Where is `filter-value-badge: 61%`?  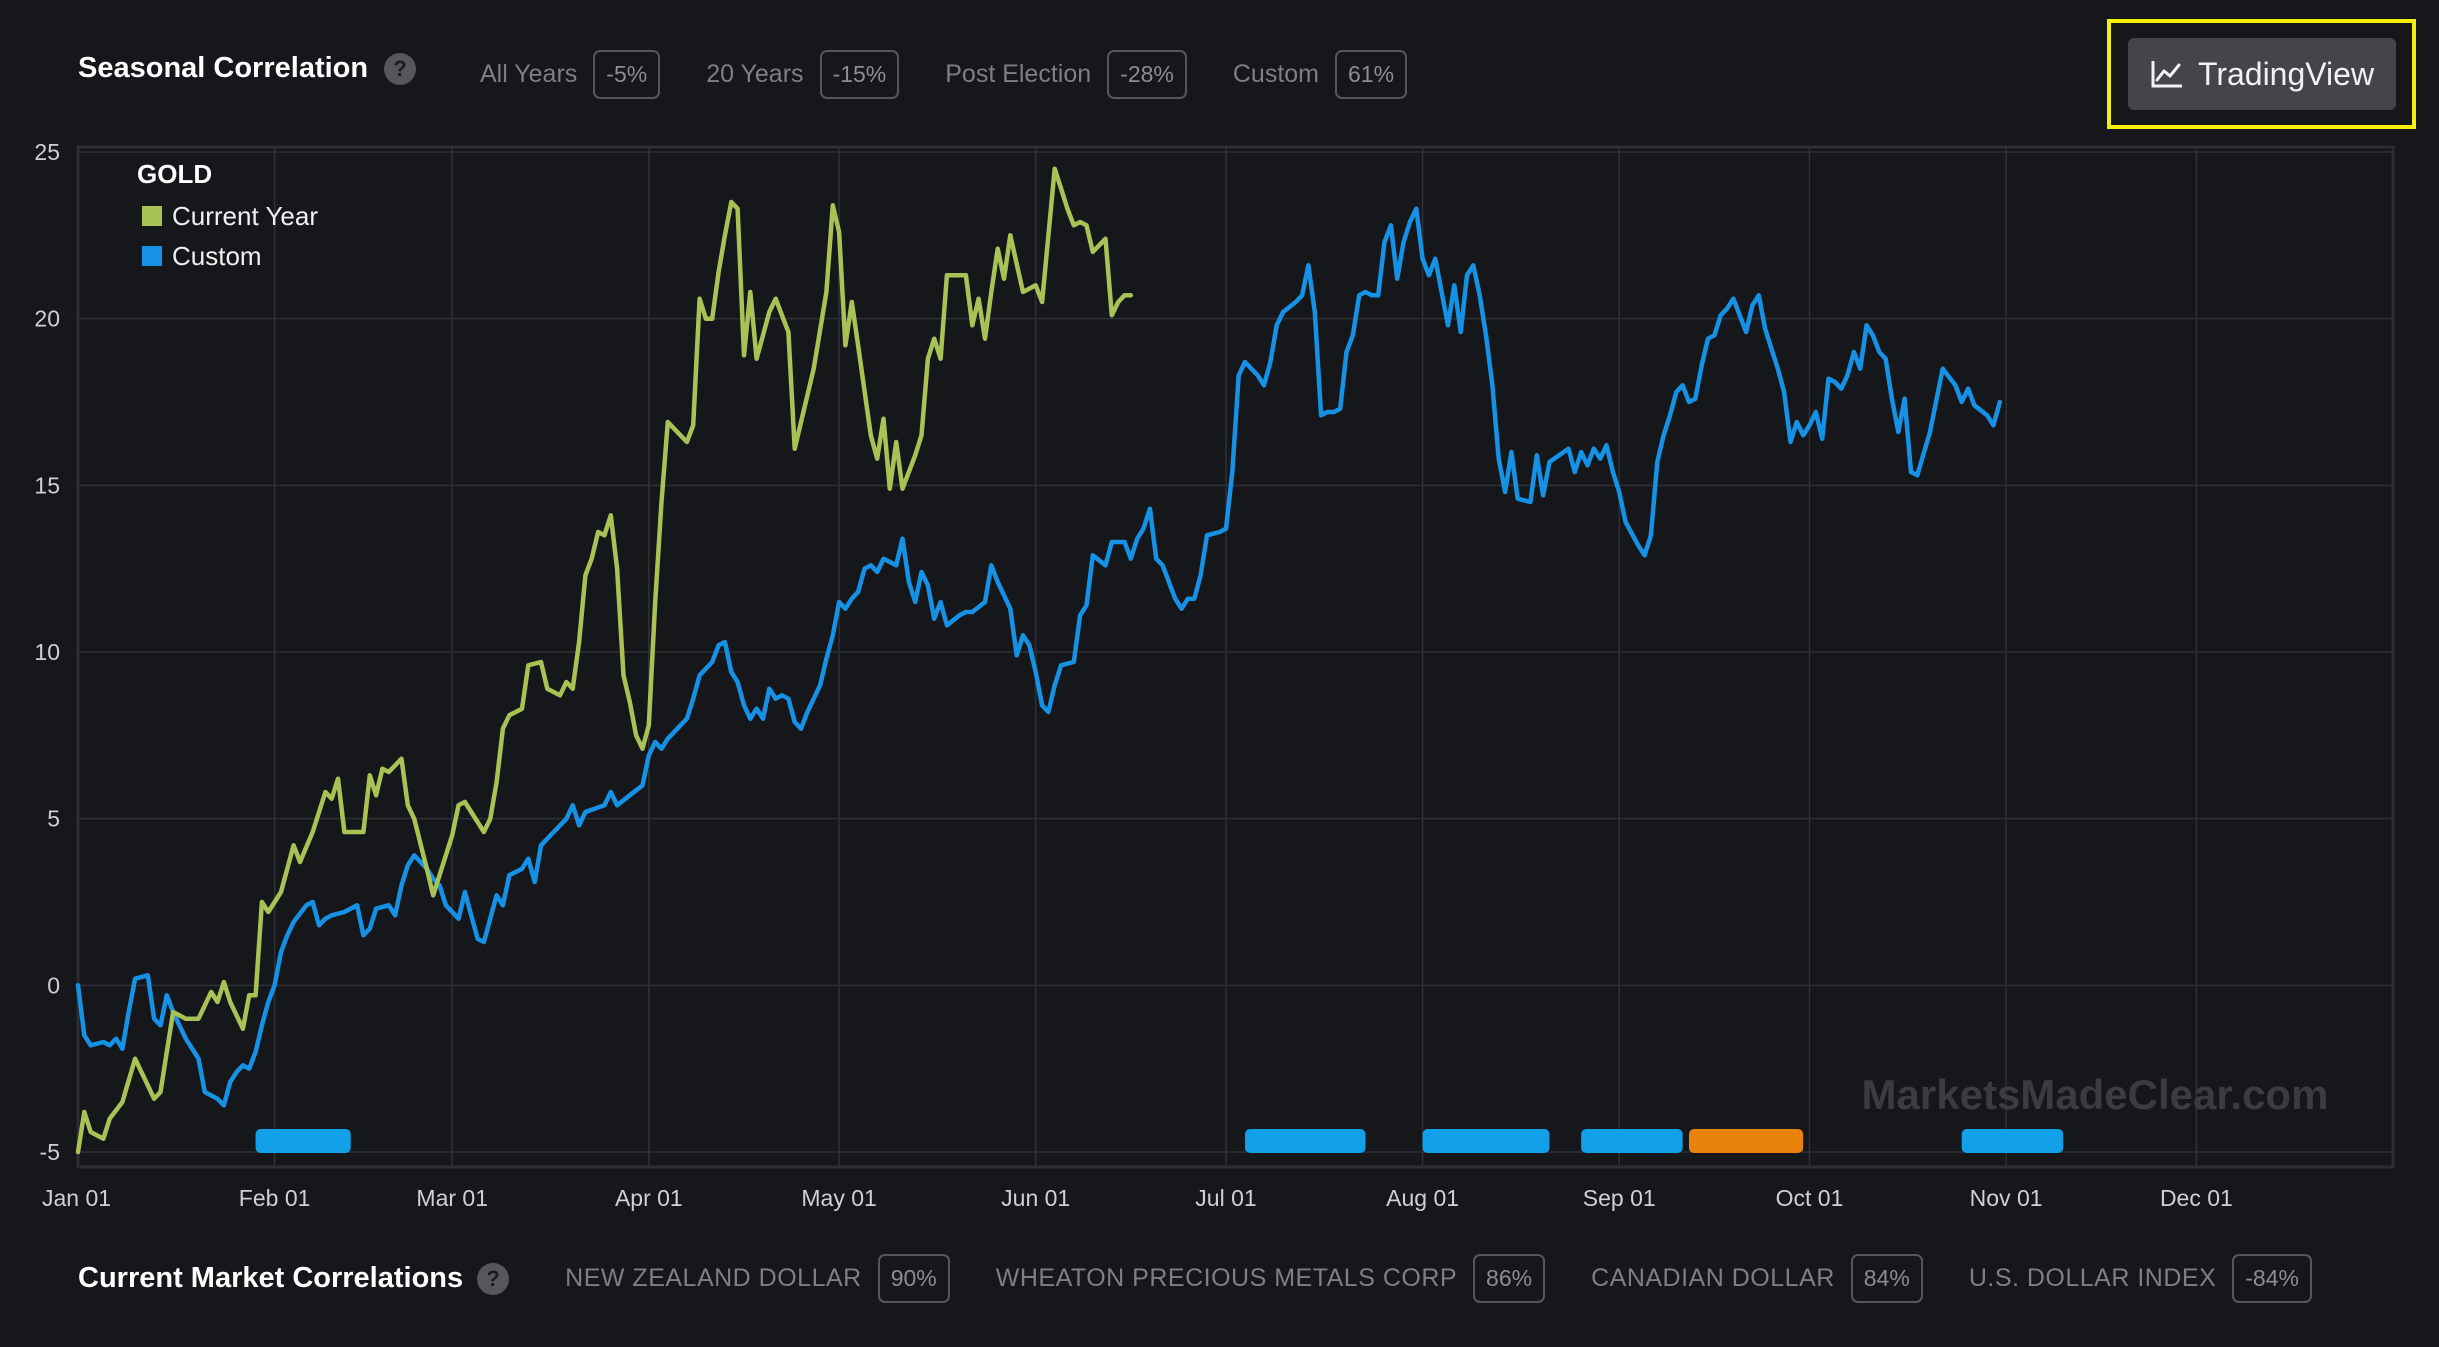
filter-value-badge: 61% is located at coordinates (1371, 74).